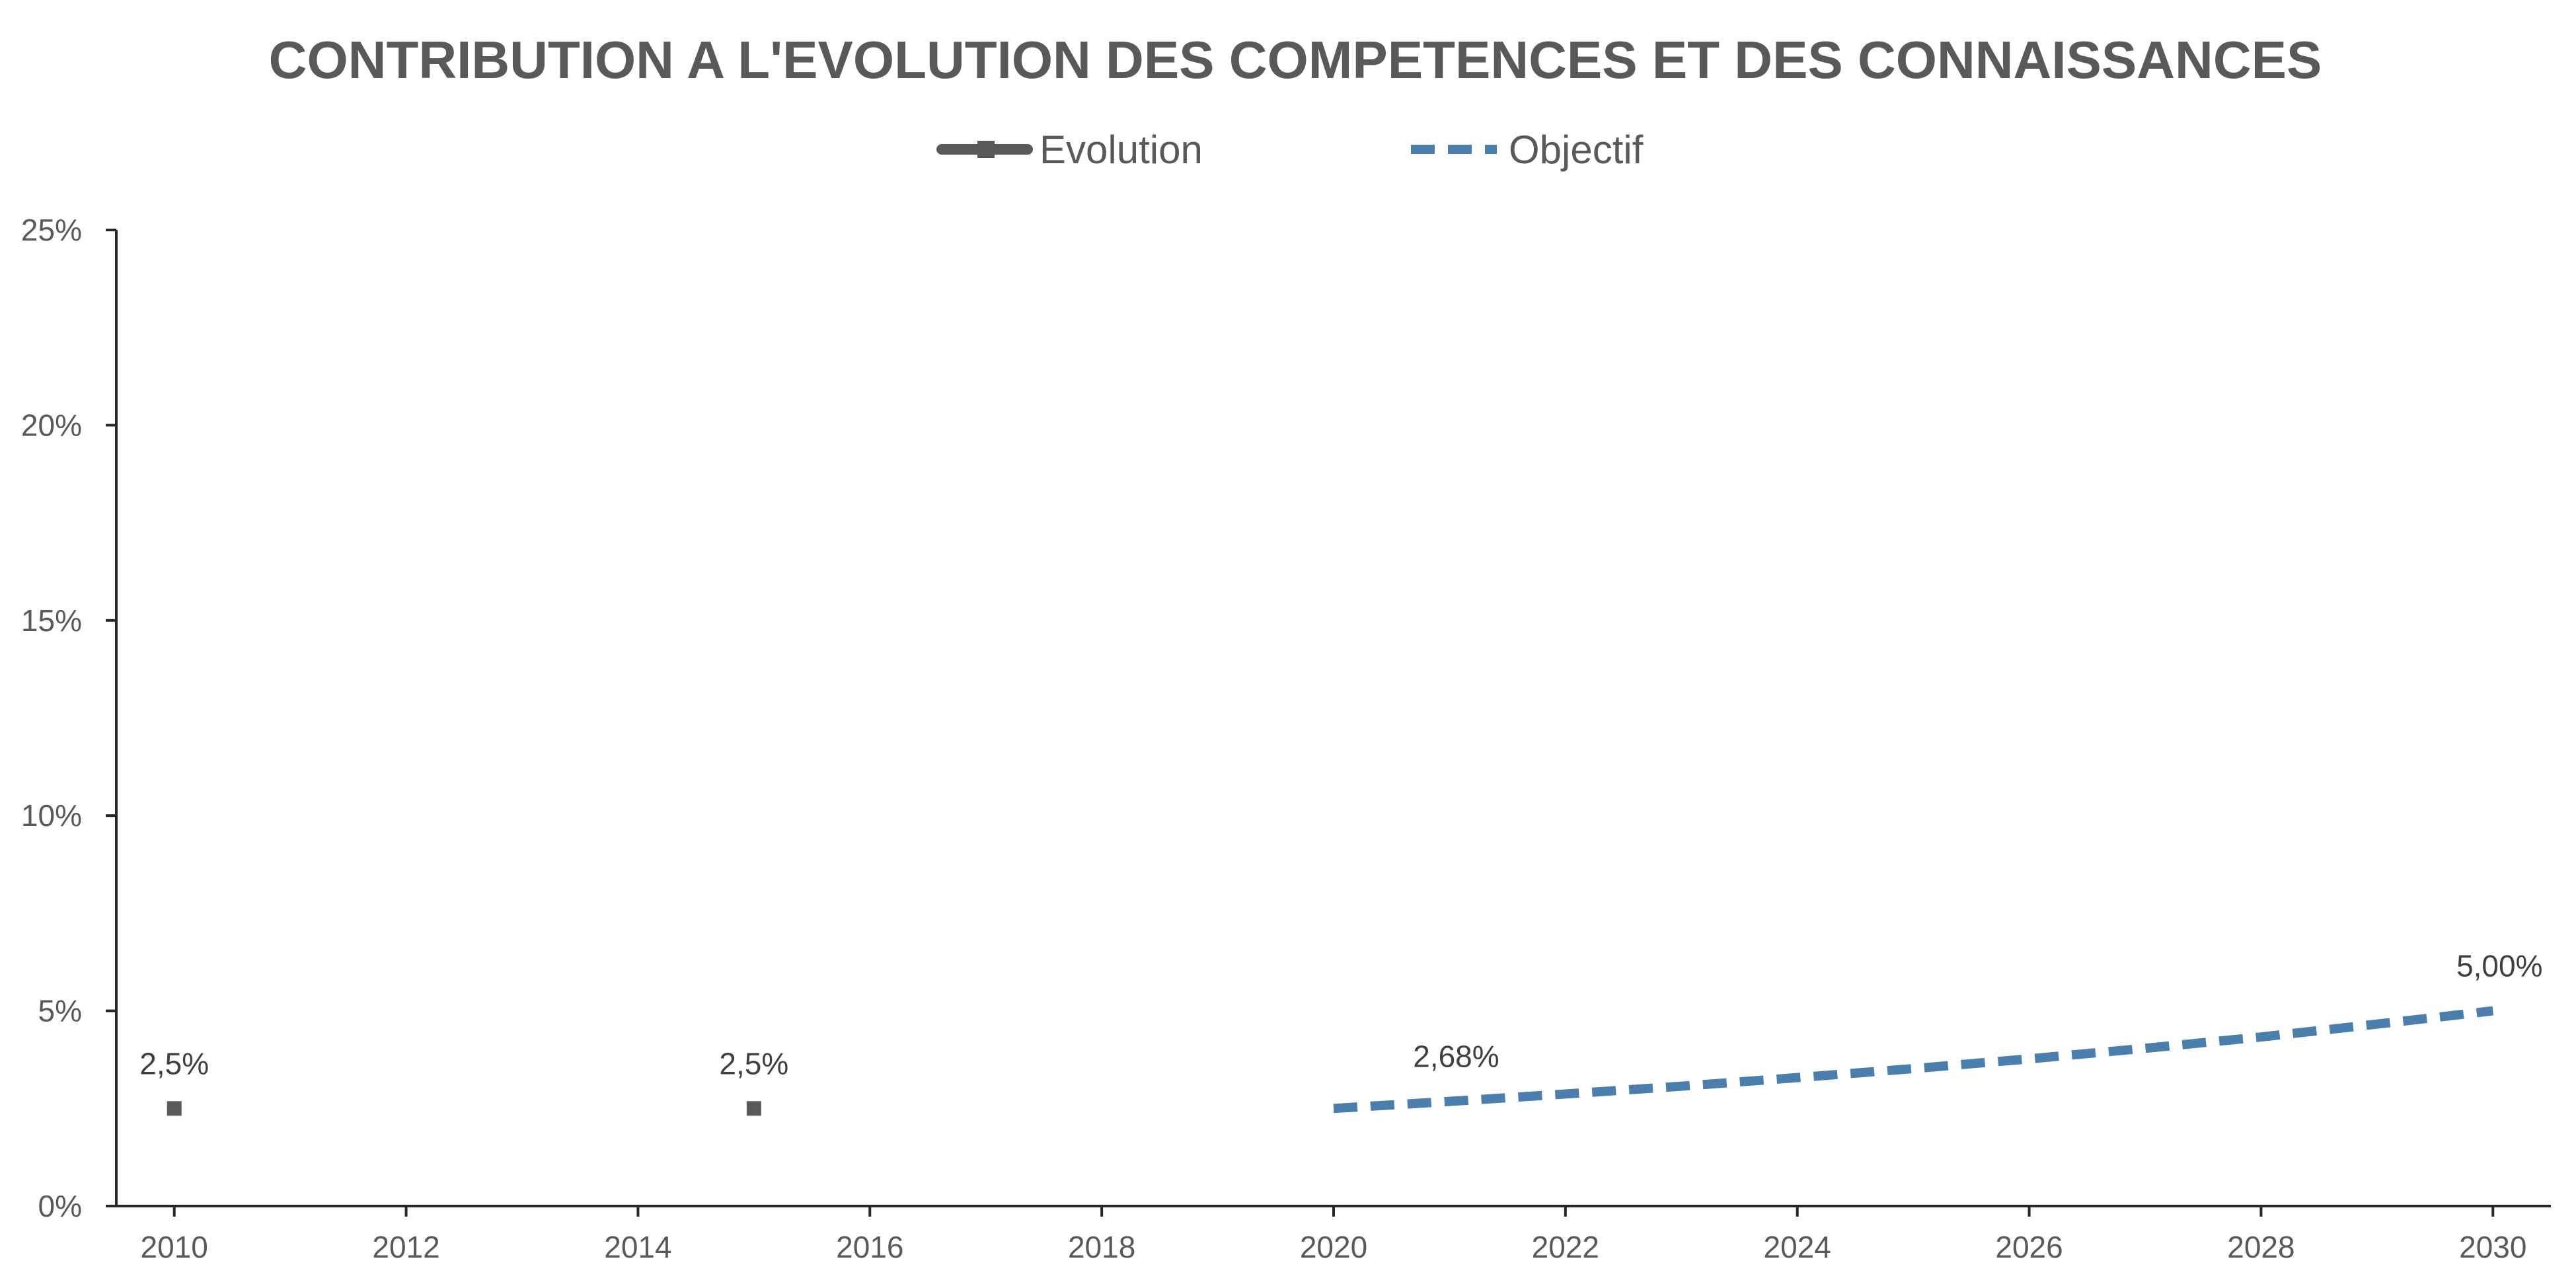 The image size is (2576, 1288). What do you see at coordinates (1121, 150) in the screenshot?
I see `legend-label: Evolution` at bounding box center [1121, 150].